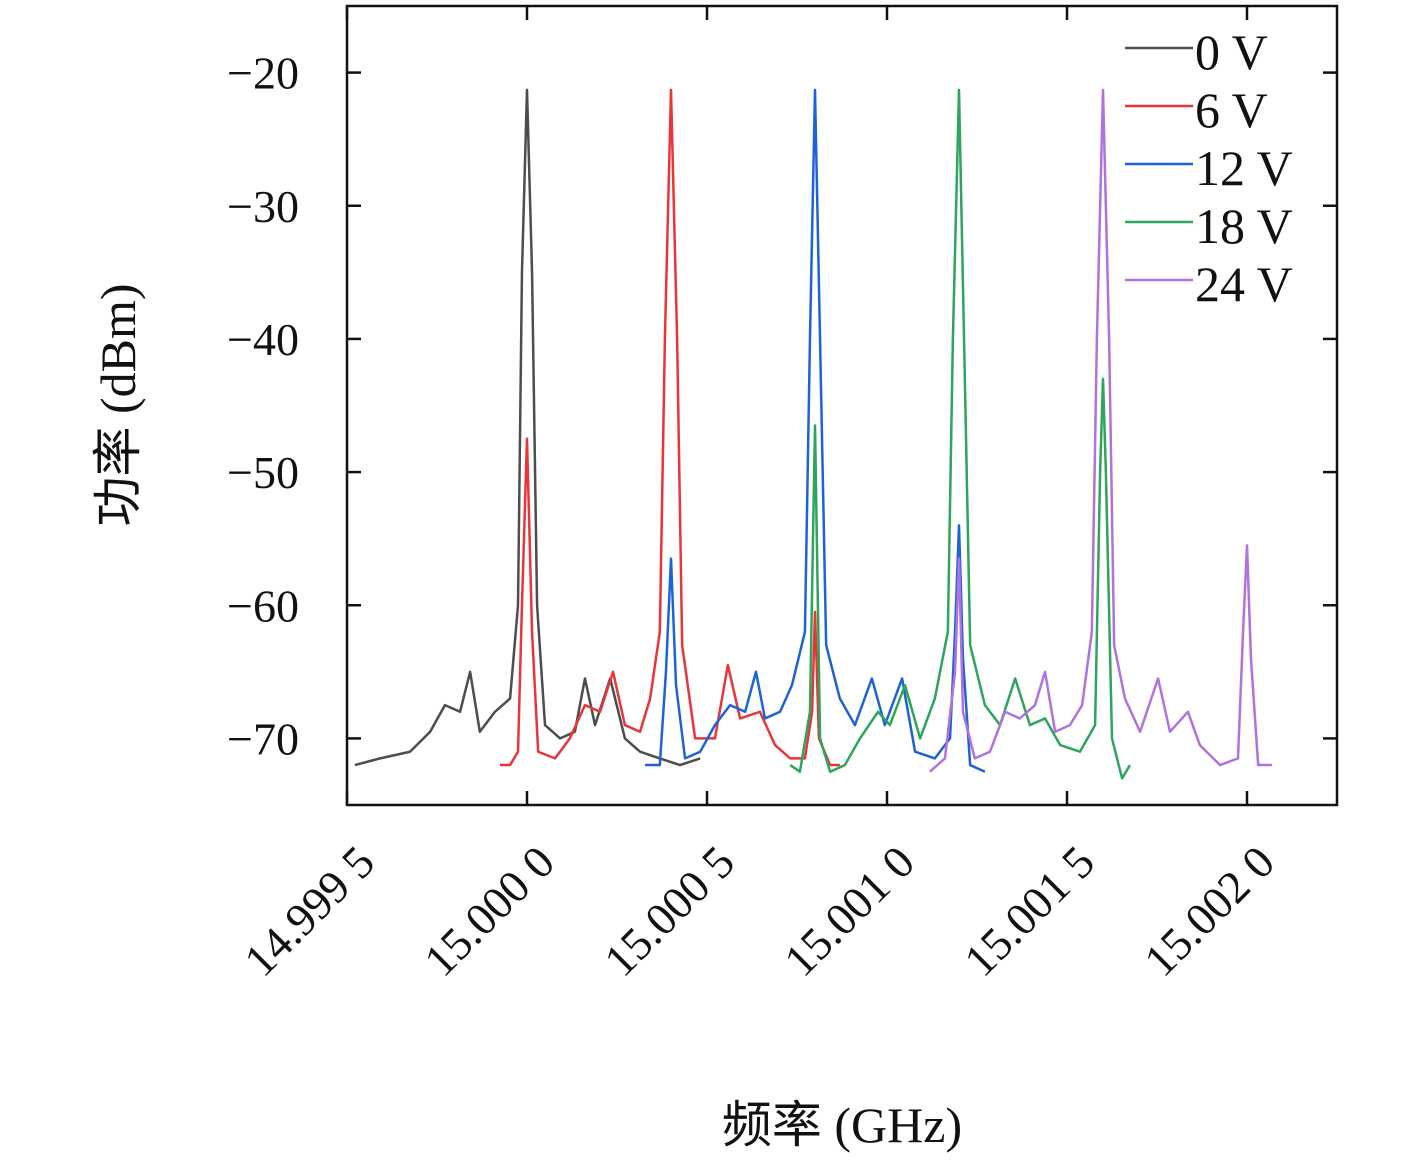 This screenshot has height=1162, width=1417. What do you see at coordinates (263, 605) in the screenshot?
I see `y-tick-label: −60` at bounding box center [263, 605].